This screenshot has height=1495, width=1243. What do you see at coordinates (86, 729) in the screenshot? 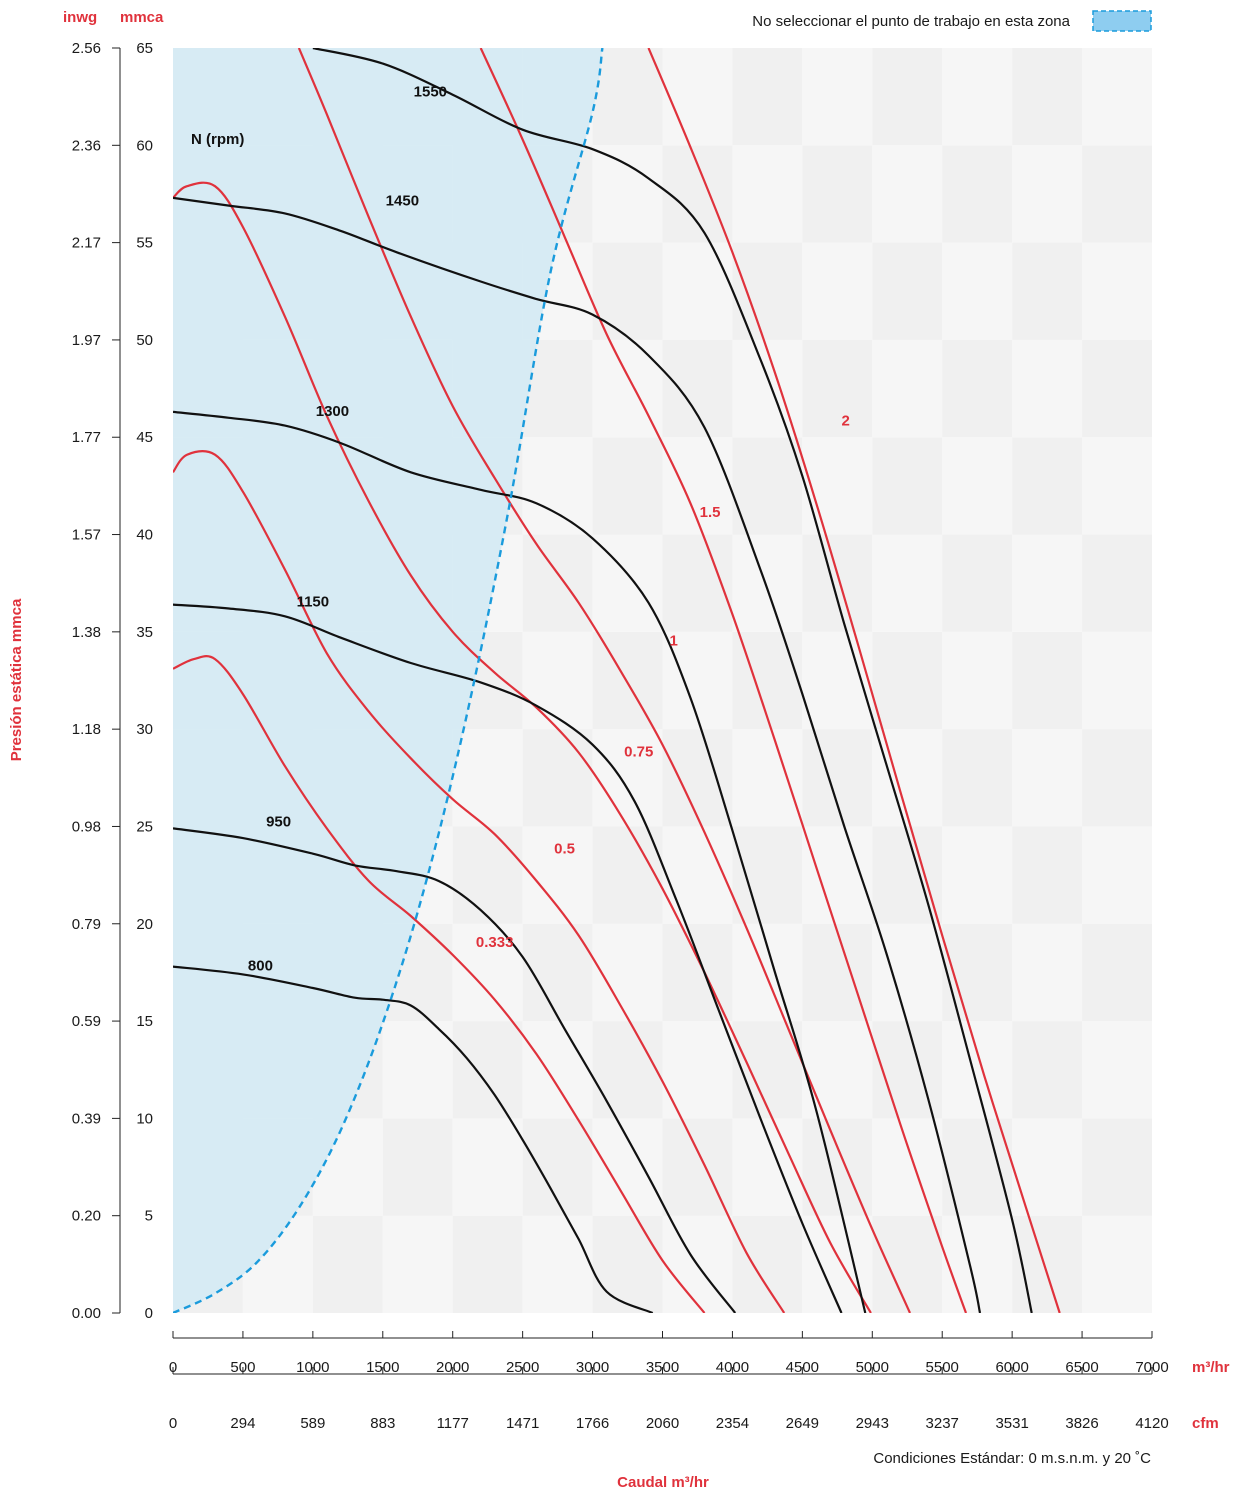
I see `inwg-tick-label: 1.18` at bounding box center [86, 729].